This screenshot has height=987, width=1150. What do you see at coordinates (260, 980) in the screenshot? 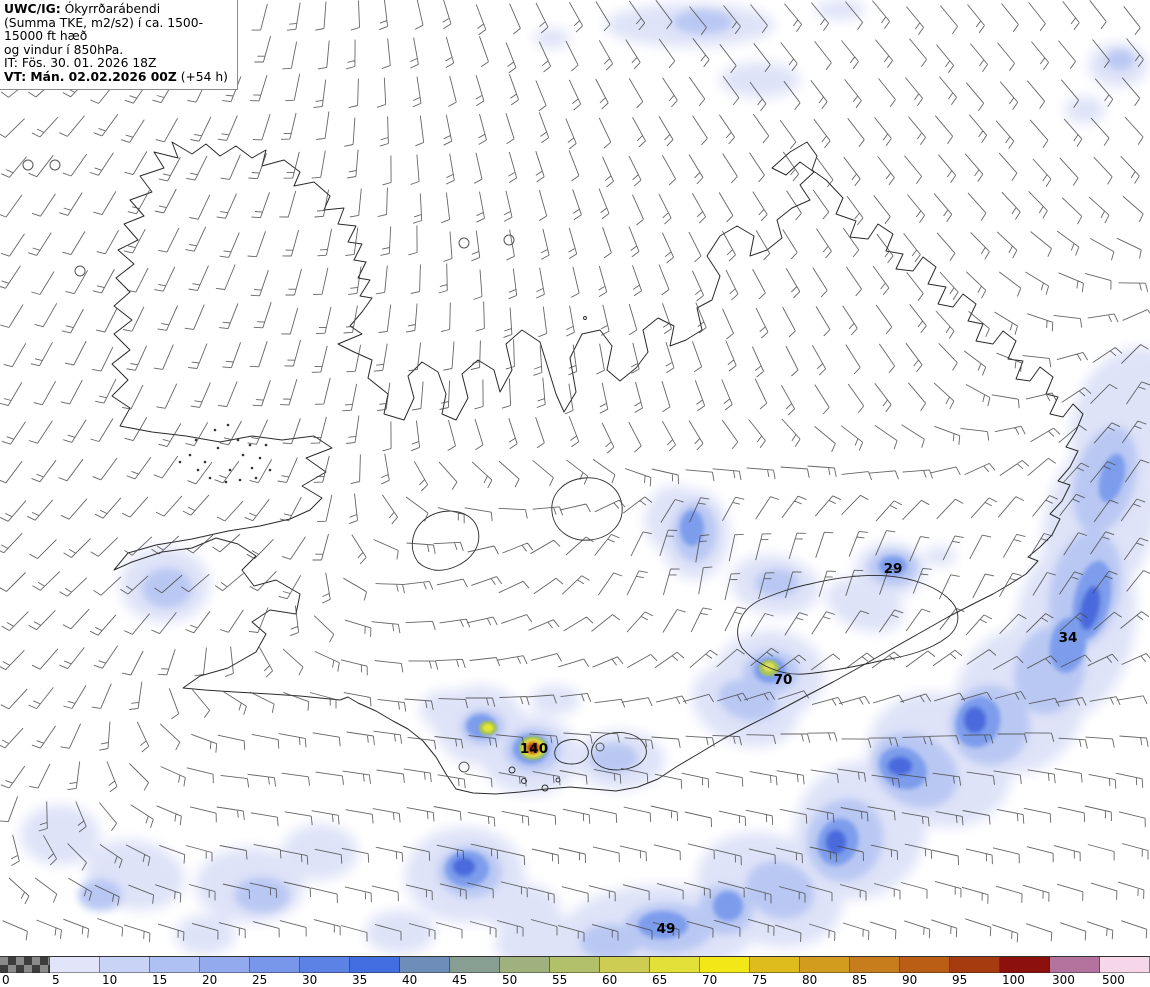
I see `colorbar-tick-label: 25` at bounding box center [260, 980].